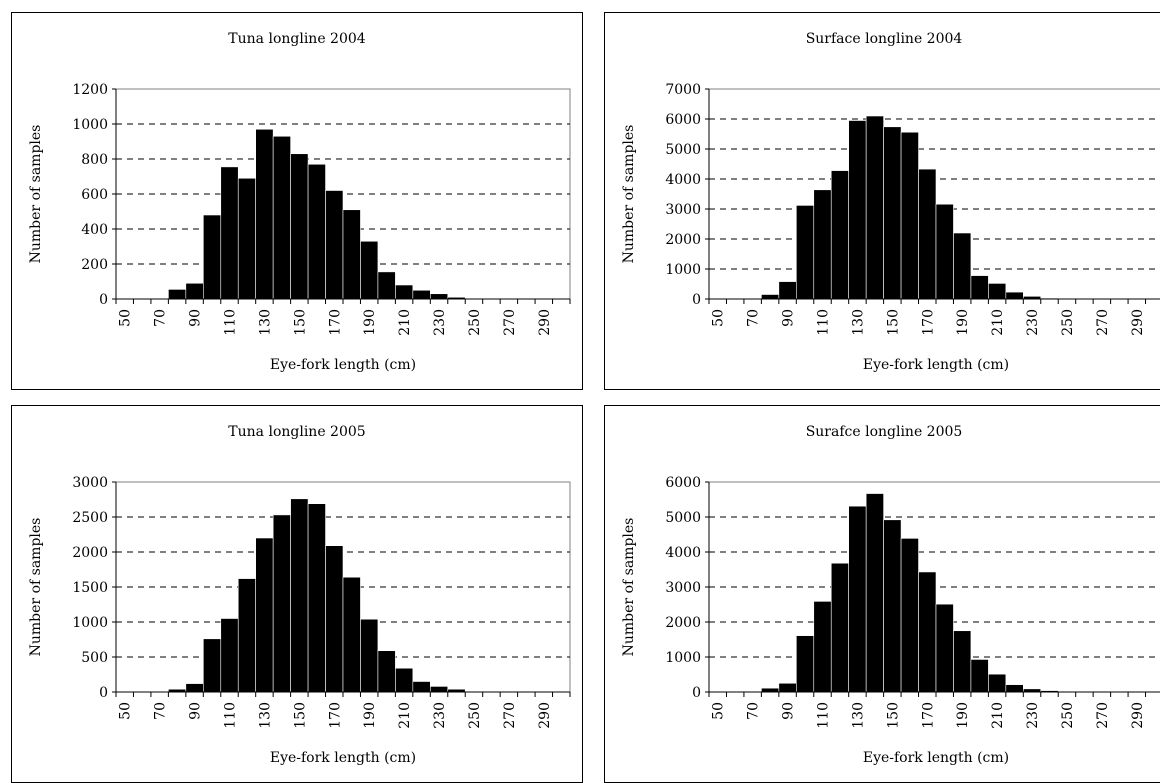 This screenshot has width=1160, height=783. Describe the element at coordinates (90, 518) in the screenshot. I see `y-tick-label: 2500` at that location.